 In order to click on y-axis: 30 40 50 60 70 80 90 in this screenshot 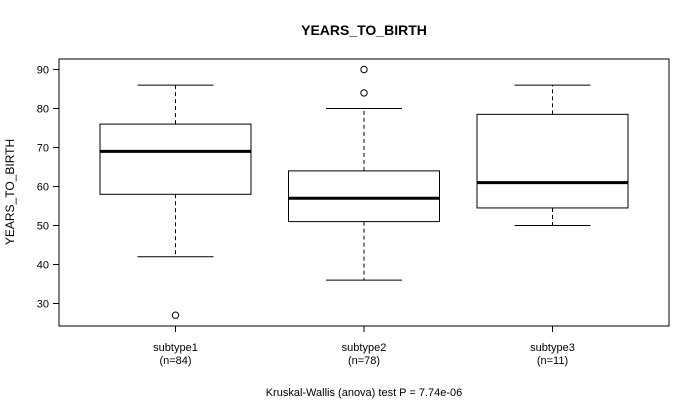, I will do `click(48, 188)`.